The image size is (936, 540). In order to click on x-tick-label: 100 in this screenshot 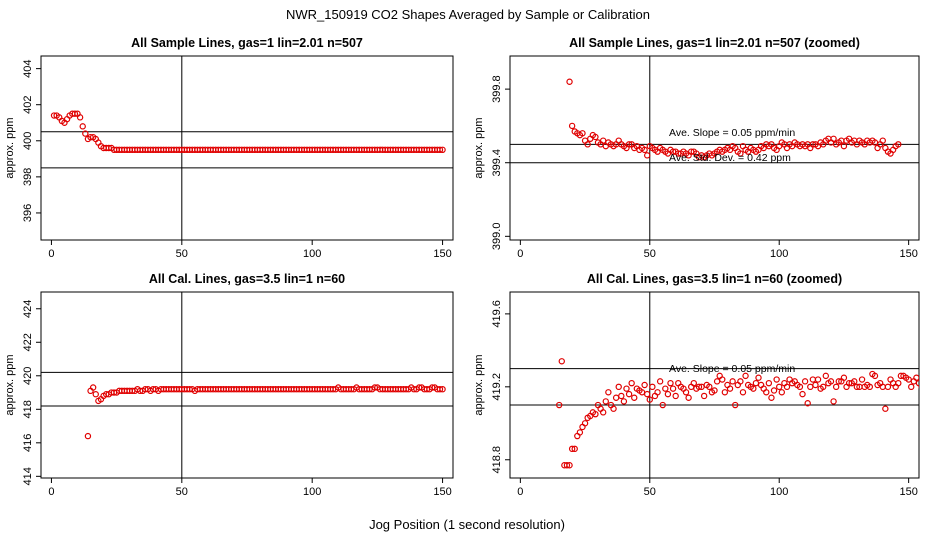, I will do `click(312, 492)`.